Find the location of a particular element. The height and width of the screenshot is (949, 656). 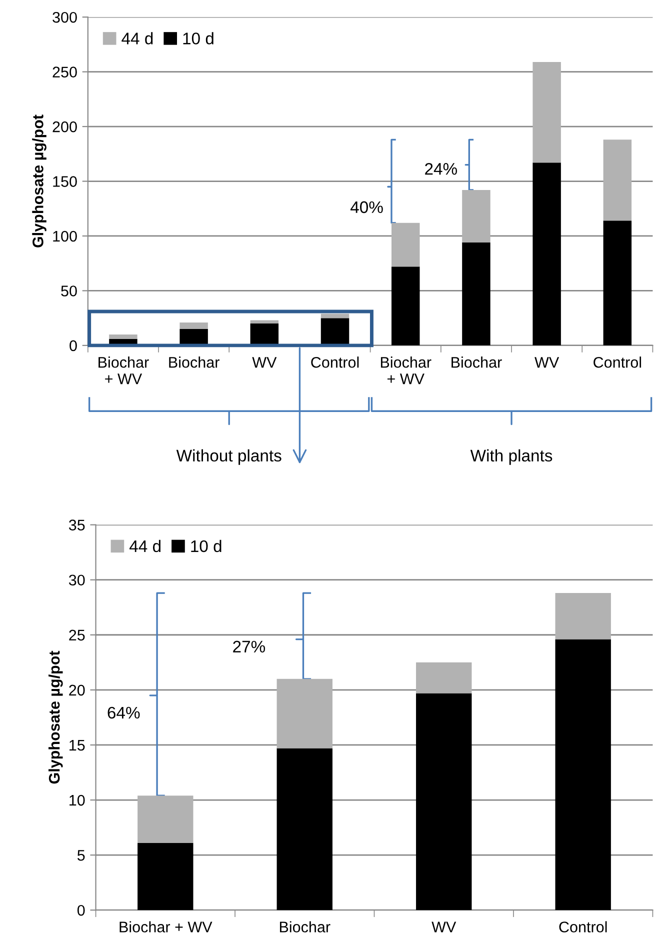

y-tick-label: 25 is located at coordinates (77, 635).